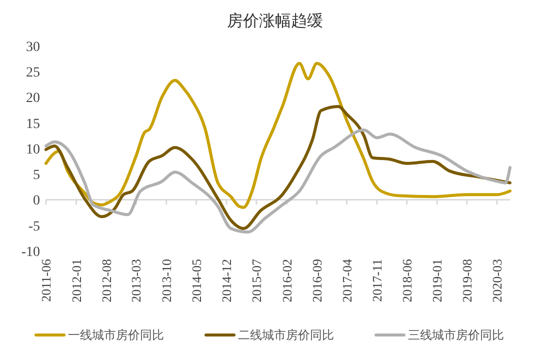 This screenshot has height=361, width=550. What do you see at coordinates (406, 280) in the screenshot?
I see `x-tick-label: 2018-06` at bounding box center [406, 280].